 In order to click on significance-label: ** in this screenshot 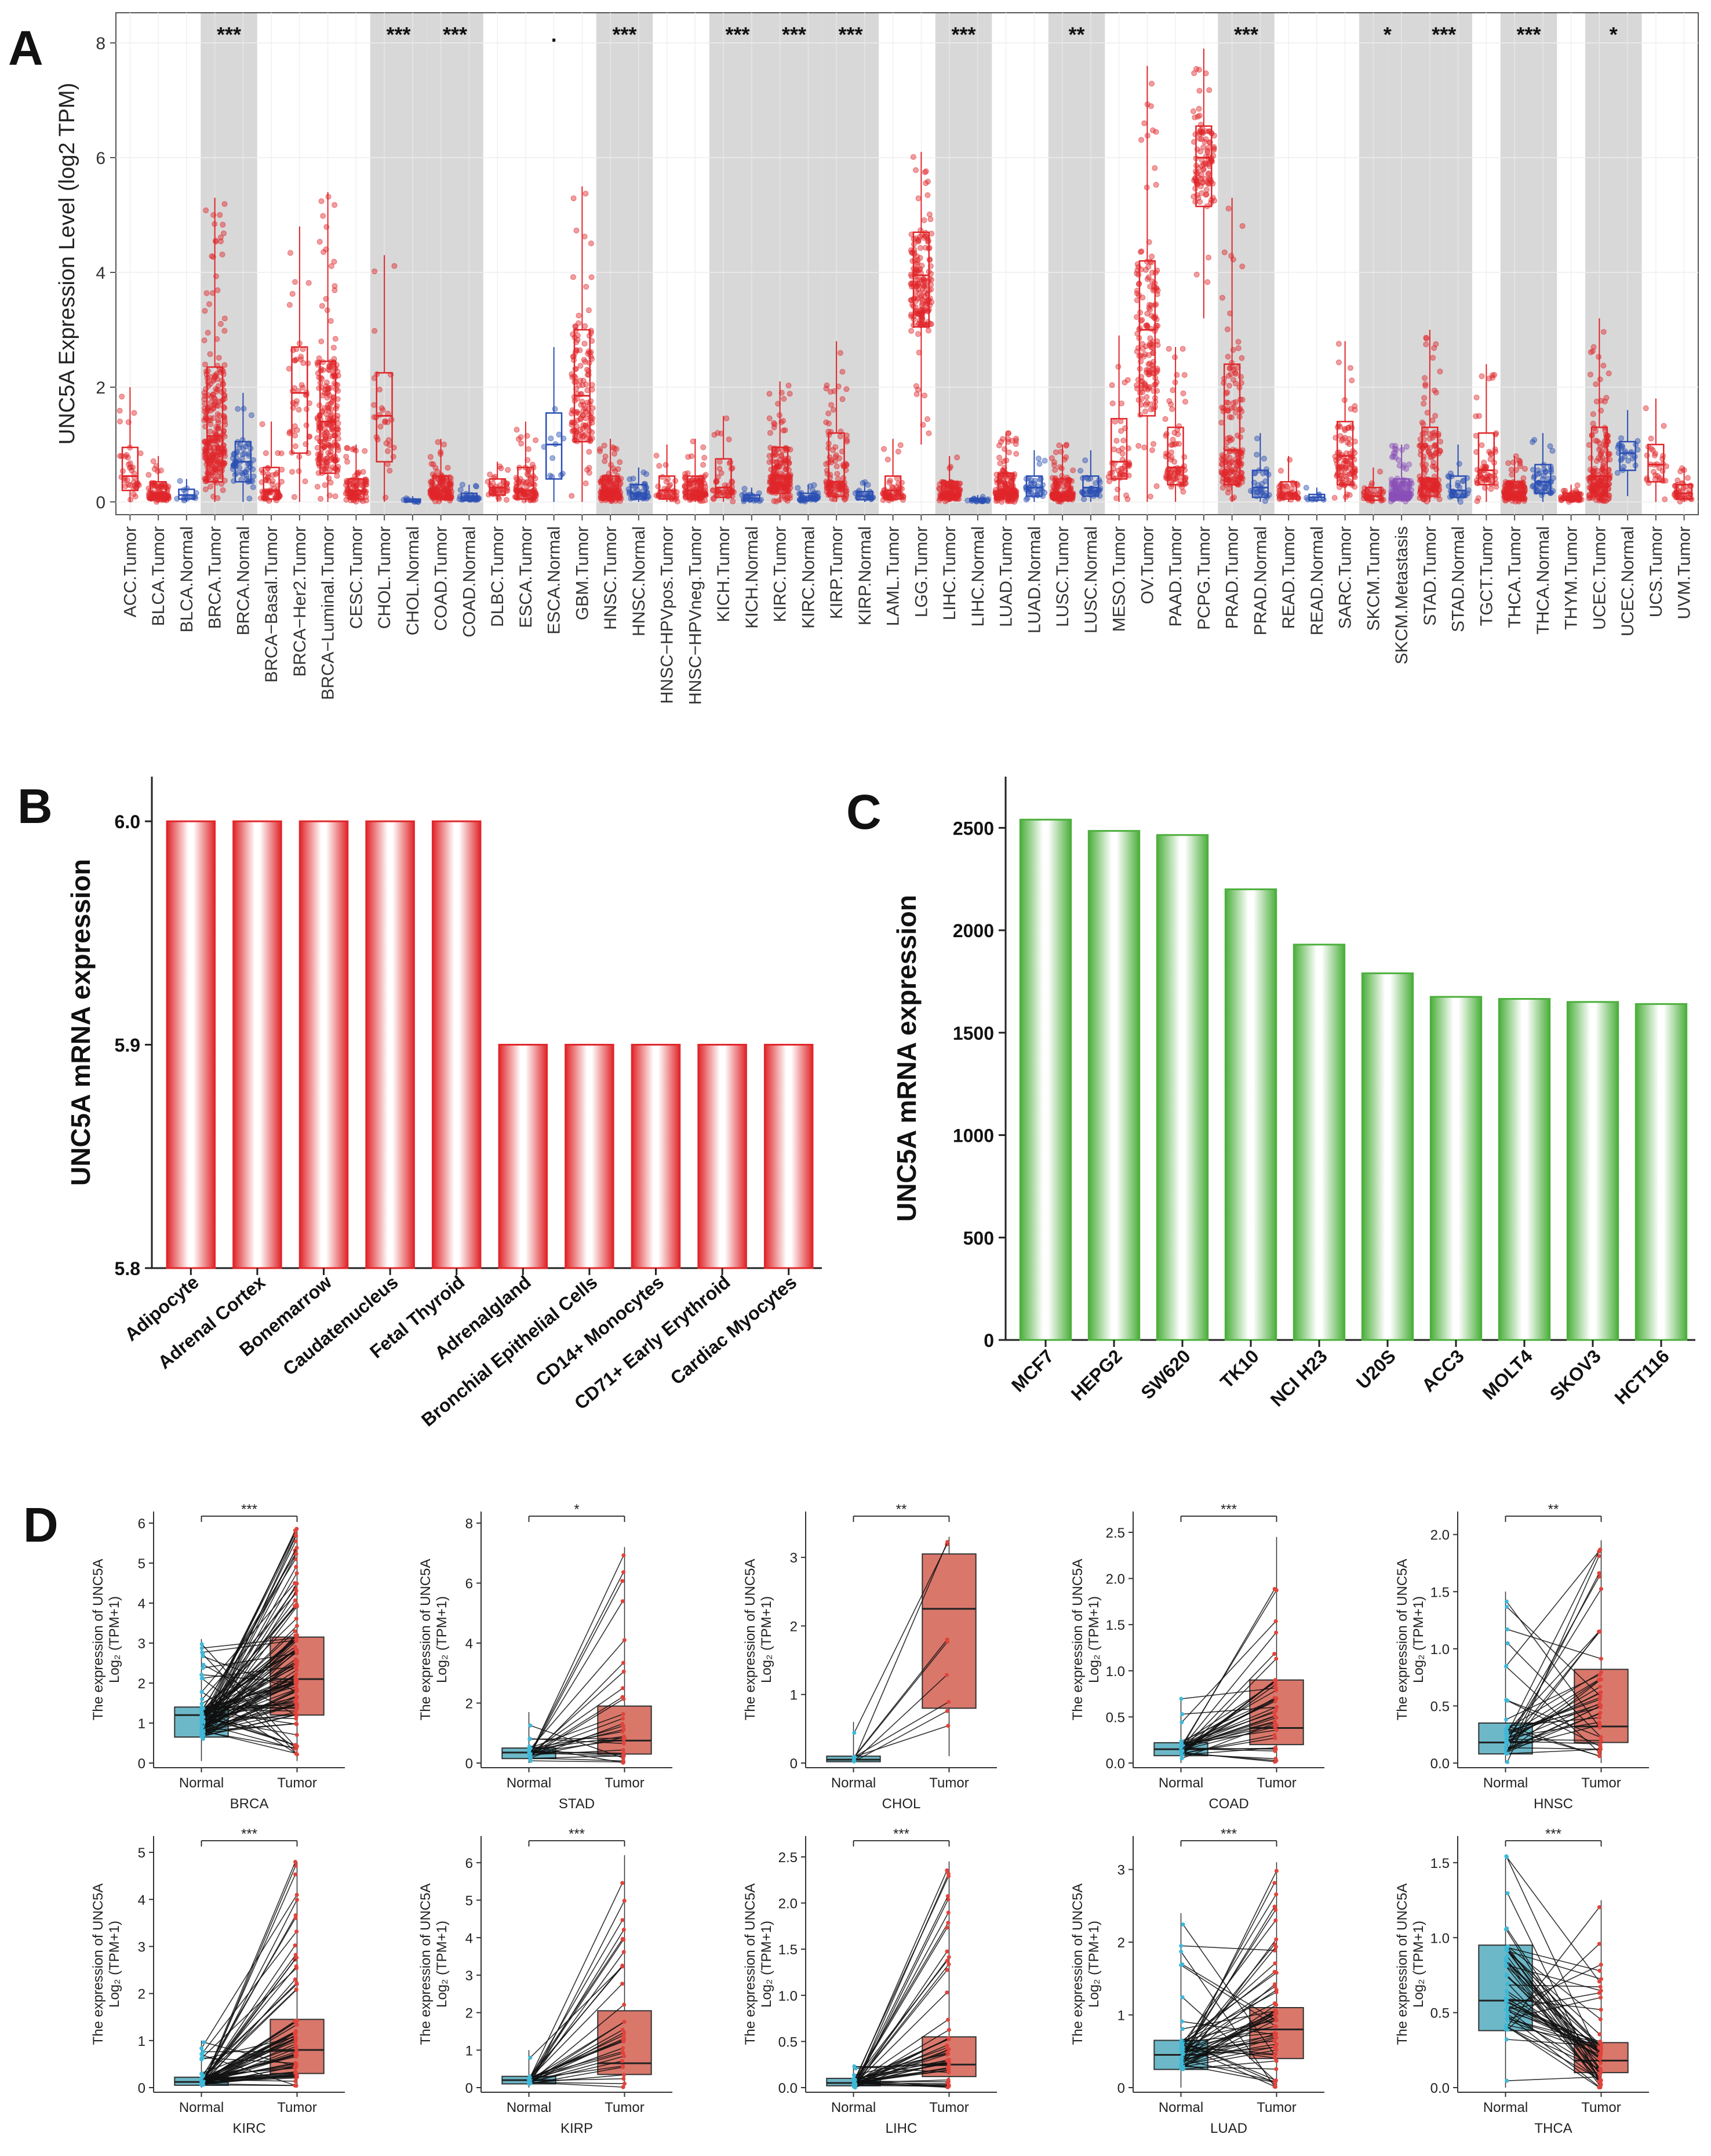, I will do `click(1076, 34)`.